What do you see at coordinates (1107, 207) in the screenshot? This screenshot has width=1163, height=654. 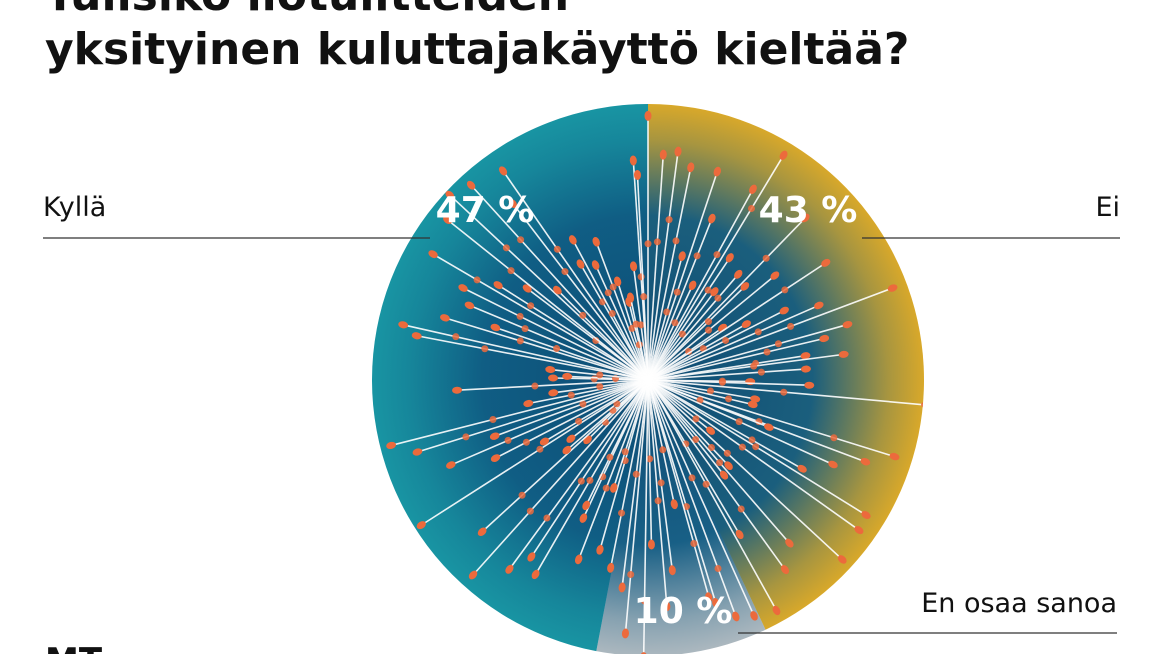 I see `category-label: Ei` at bounding box center [1107, 207].